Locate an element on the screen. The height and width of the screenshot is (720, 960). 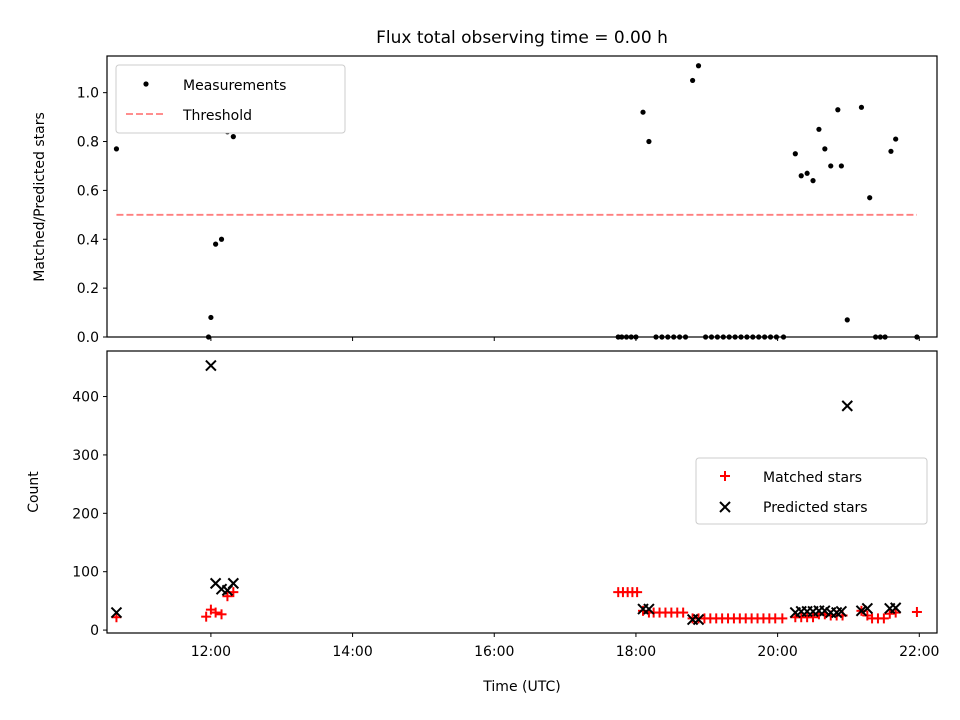
legend-predicted-marker is located at coordinates (725, 507).